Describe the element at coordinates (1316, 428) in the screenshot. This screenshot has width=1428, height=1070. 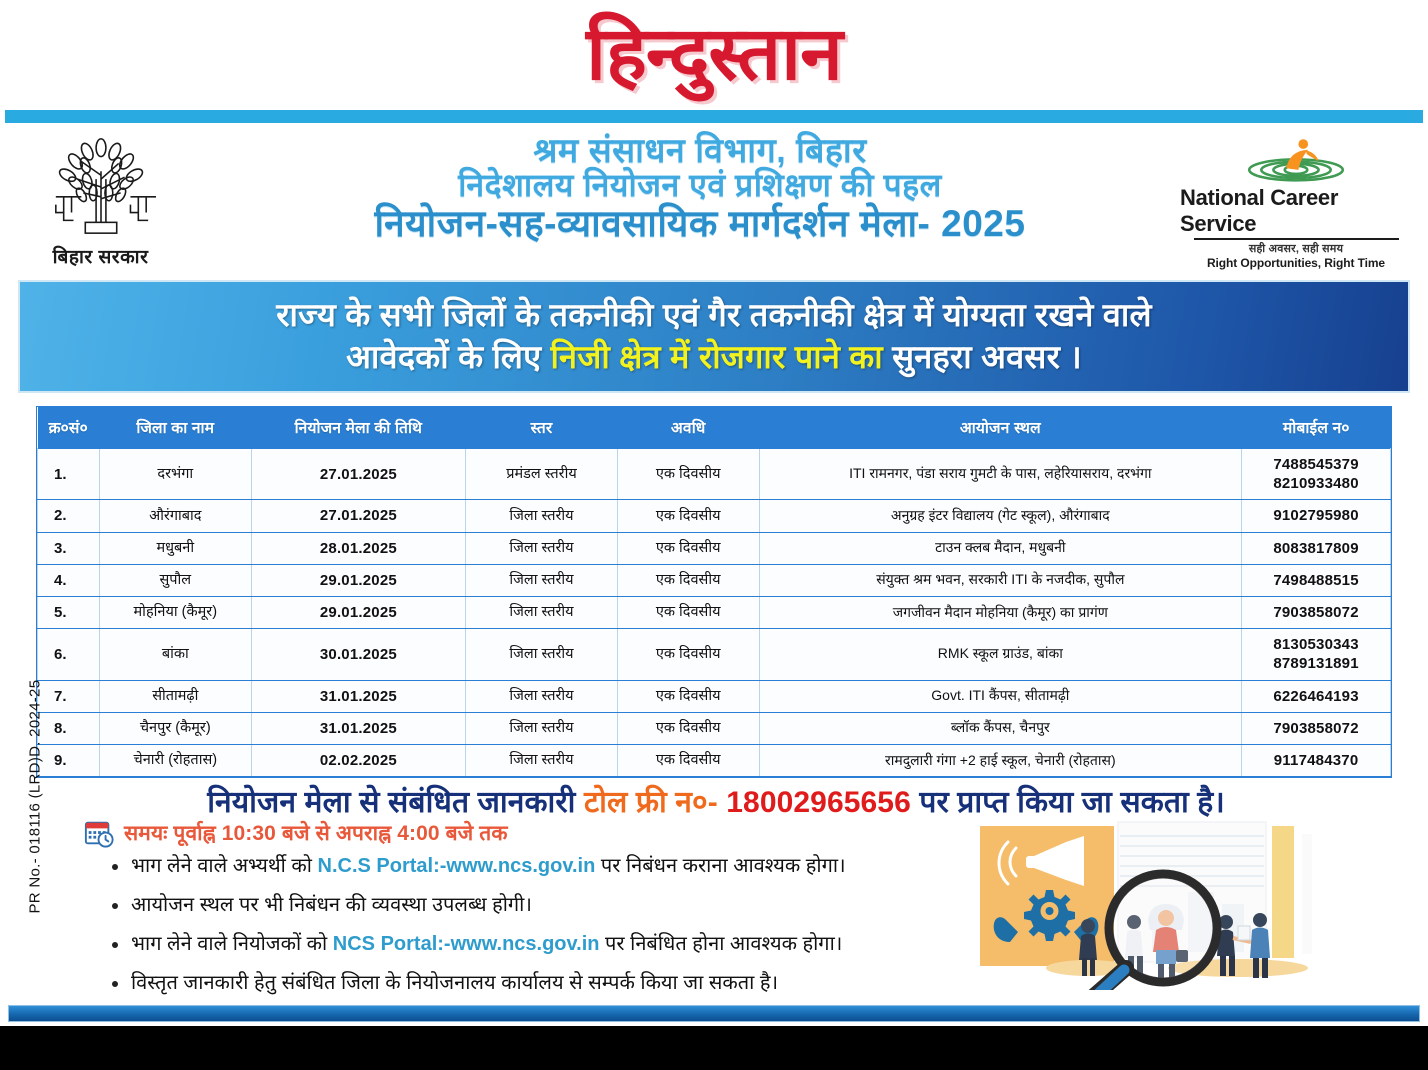
I see `header-mobile: मोबाईल न०` at that location.